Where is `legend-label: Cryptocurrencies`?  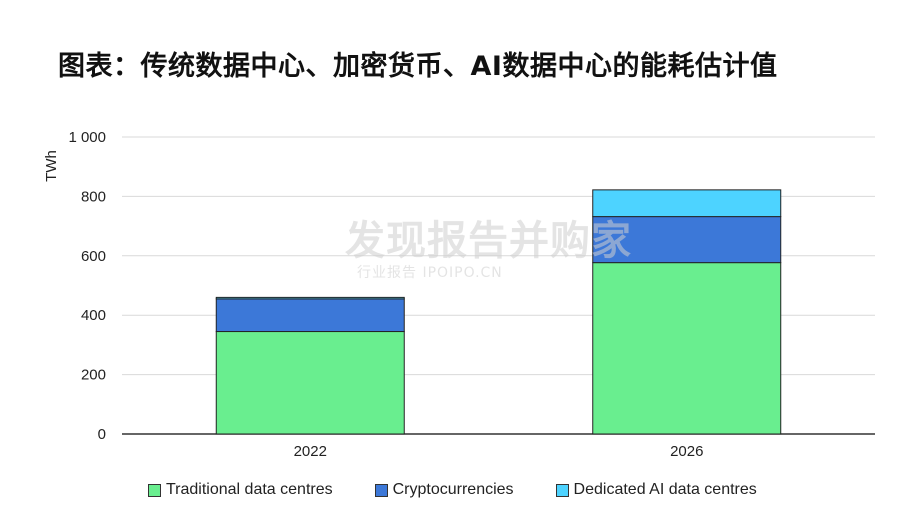 legend-label: Cryptocurrencies is located at coordinates (453, 489).